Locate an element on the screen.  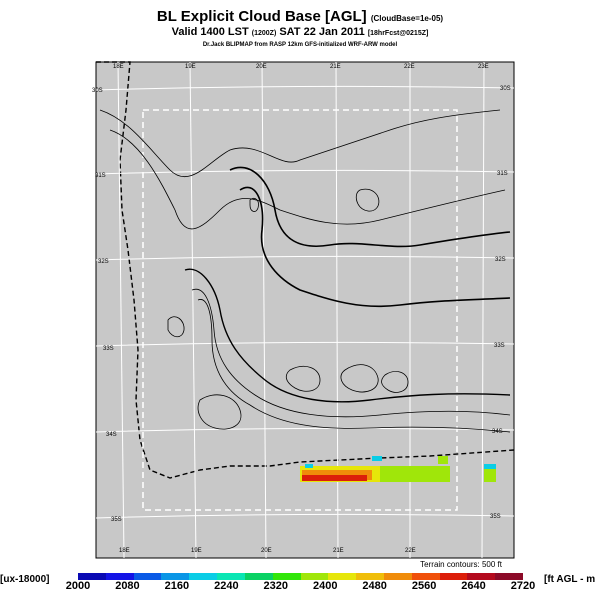
color-bar-tick-label: 2400 is located at coordinates (325, 586).